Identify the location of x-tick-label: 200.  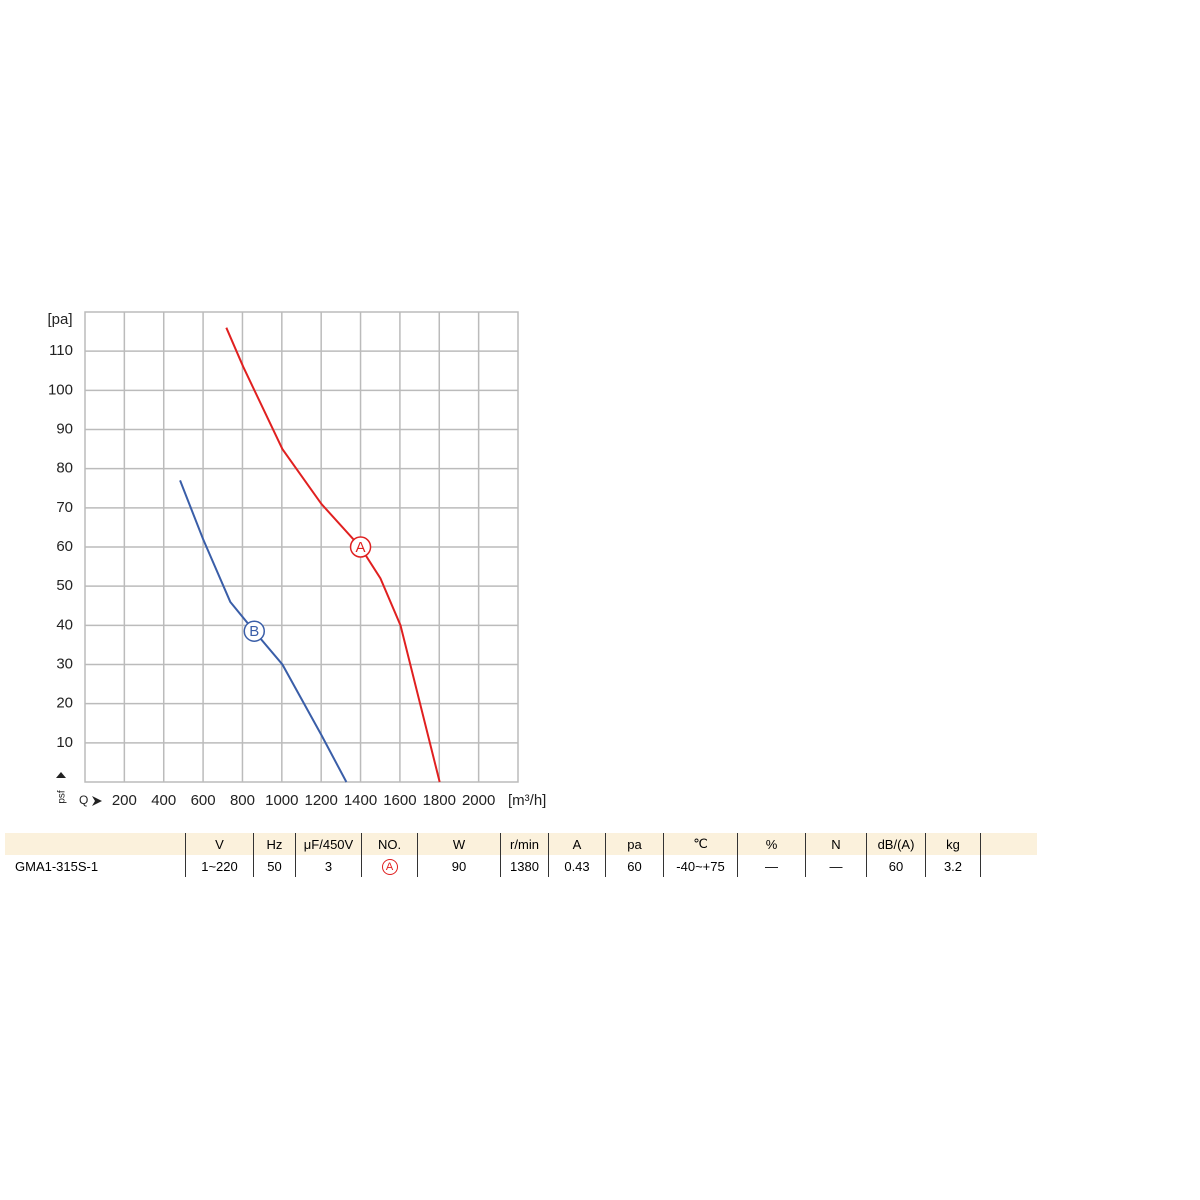
(124, 800).